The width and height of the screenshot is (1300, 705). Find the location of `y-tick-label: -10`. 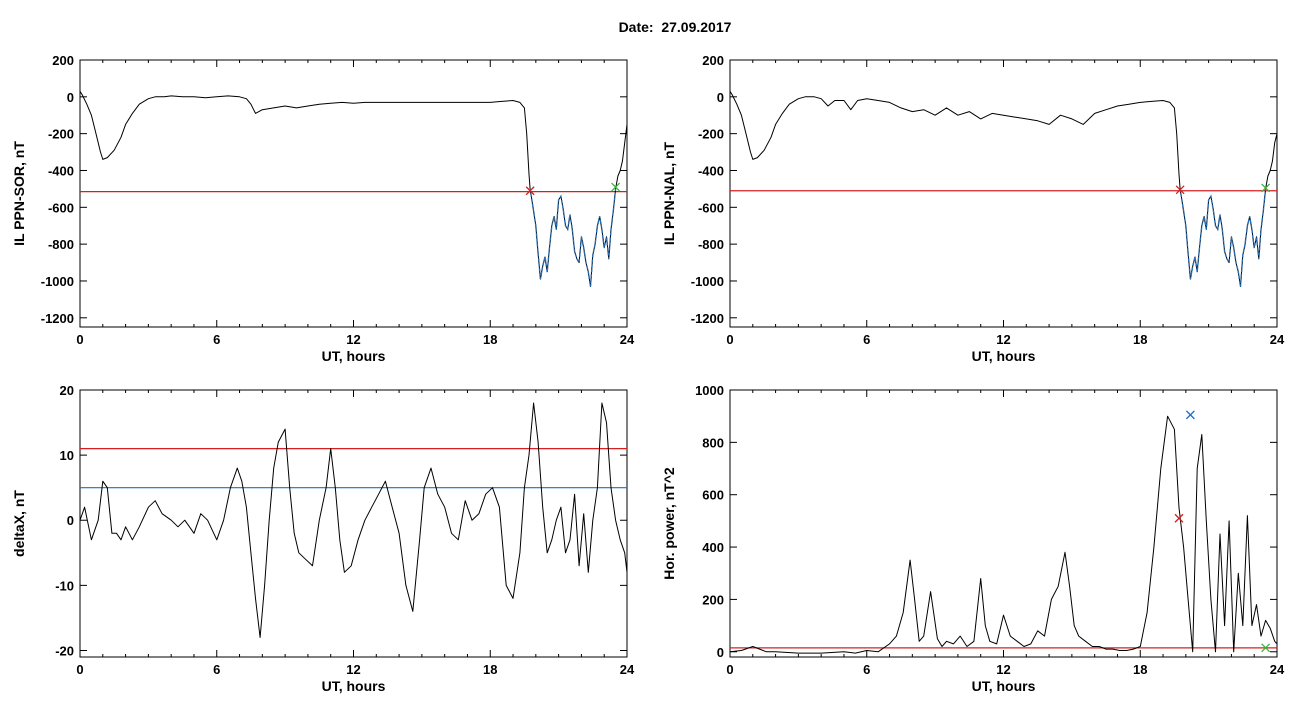

y-tick-label: -10 is located at coordinates (64, 585).